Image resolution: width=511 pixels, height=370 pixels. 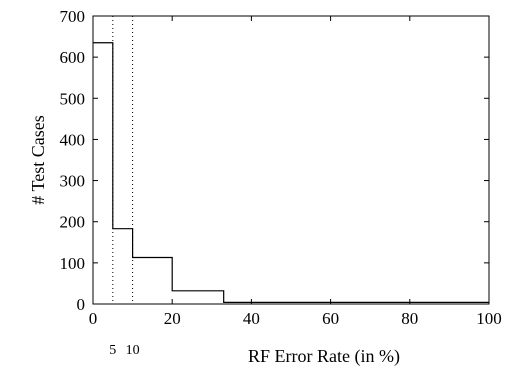 I want to click on y-tick-label: 700, so click(x=73, y=16).